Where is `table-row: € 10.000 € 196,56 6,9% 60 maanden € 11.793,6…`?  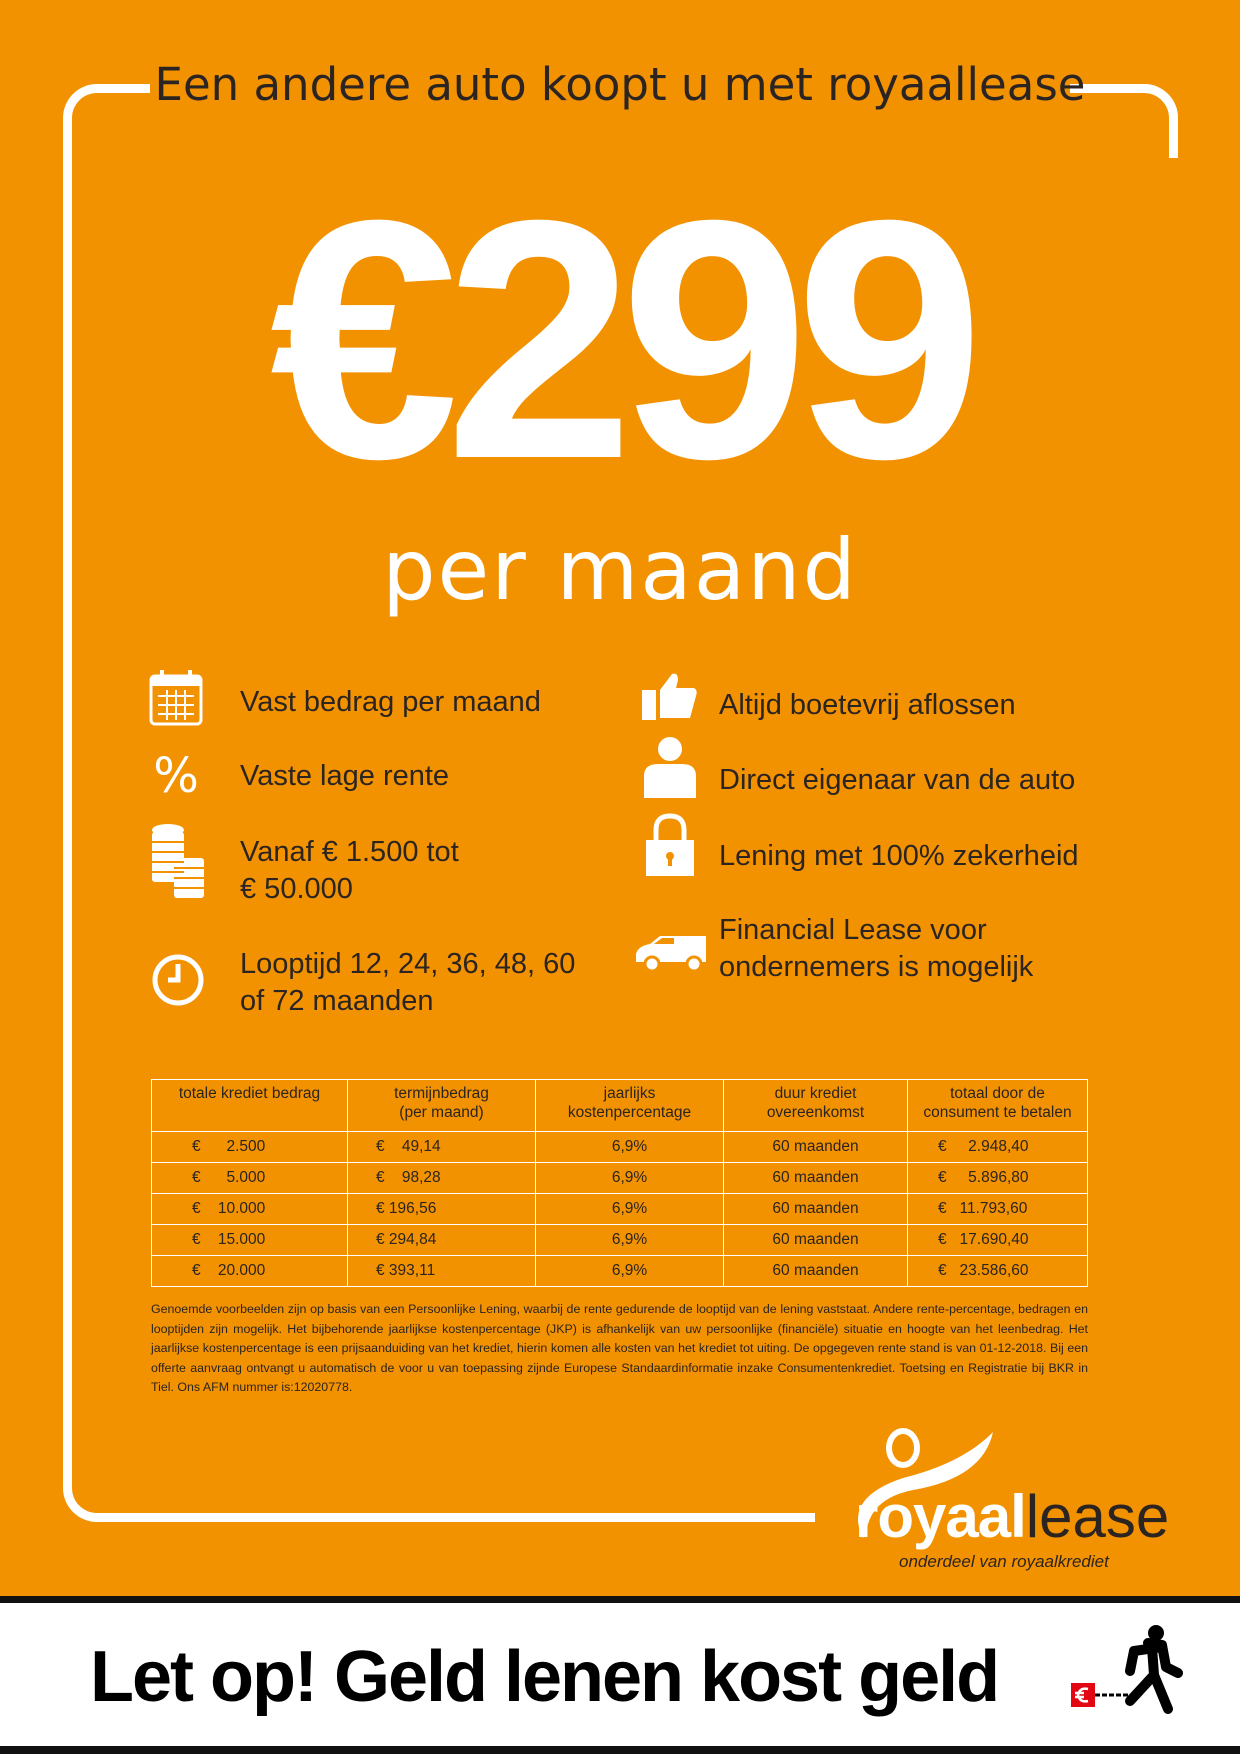
table-row: € 10.000 € 196,56 6,9% 60 maanden € 11.793,6… is located at coordinates (619, 1209).